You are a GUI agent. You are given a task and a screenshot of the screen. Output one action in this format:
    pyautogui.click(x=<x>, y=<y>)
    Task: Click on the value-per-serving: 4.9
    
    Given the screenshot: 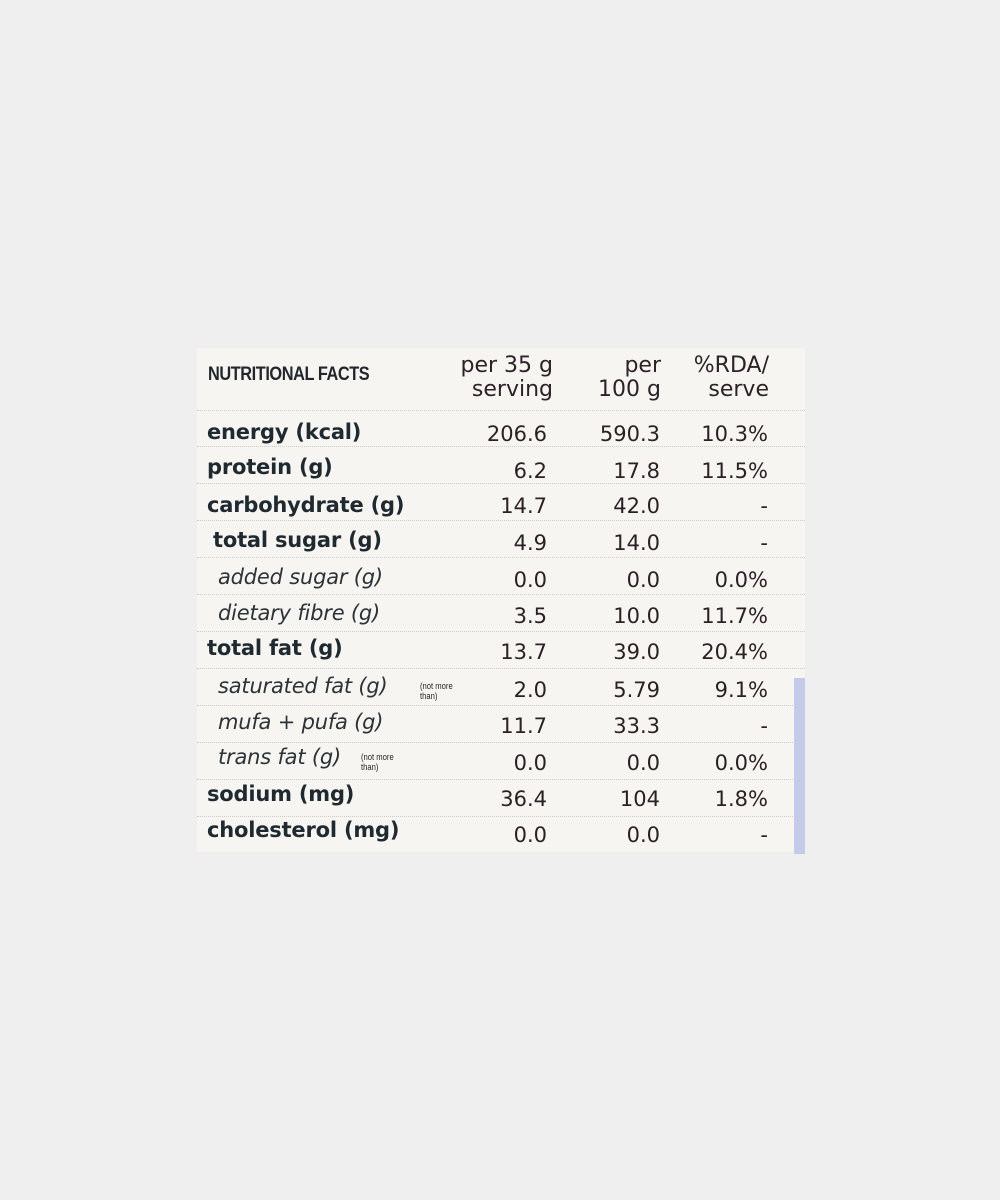 What is the action you would take?
    pyautogui.click(x=530, y=543)
    